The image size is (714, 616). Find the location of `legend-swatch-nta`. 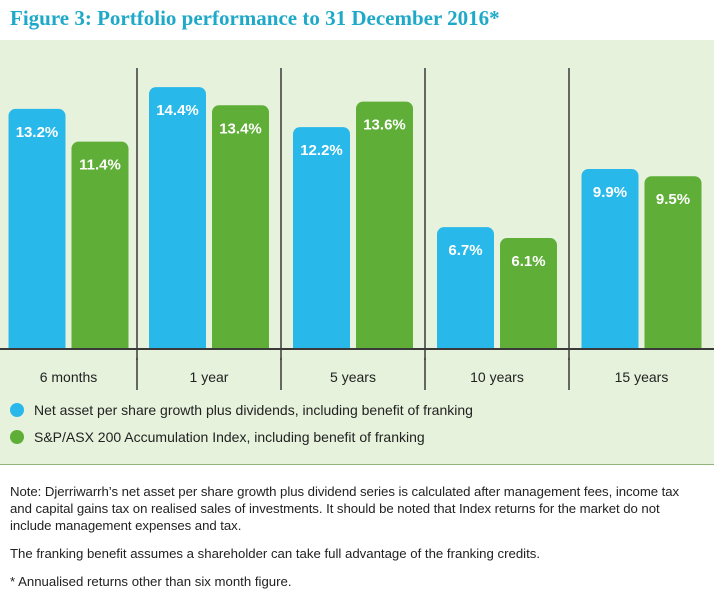

legend-swatch-nta is located at coordinates (17, 410).